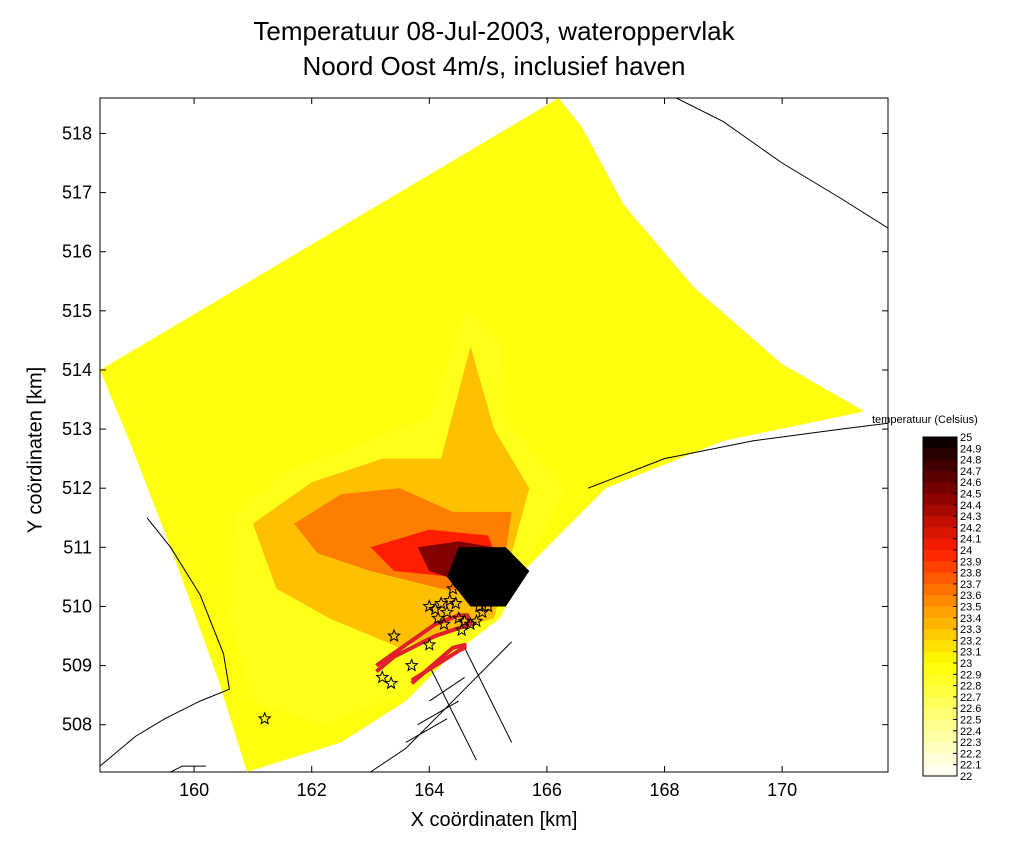 Image resolution: width=1018 pixels, height=852 pixels. What do you see at coordinates (970, 596) in the screenshot?
I see `colorbar-tick-label: 23.6` at bounding box center [970, 596].